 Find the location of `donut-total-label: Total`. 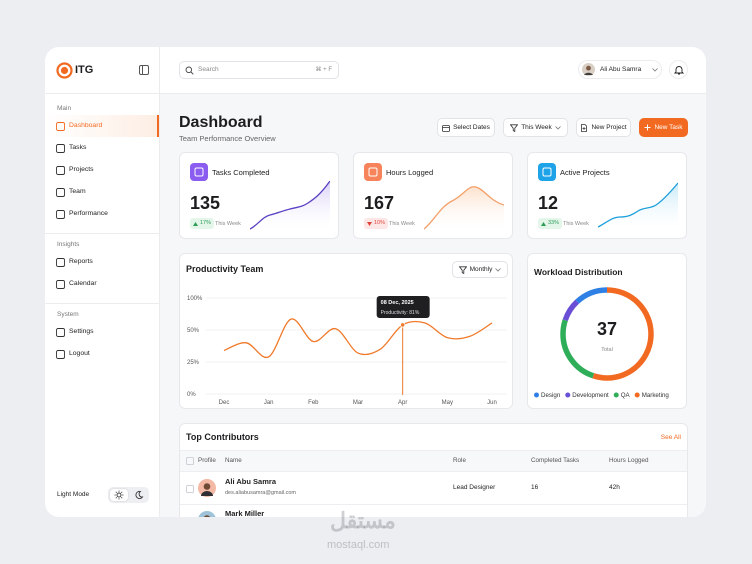

donut-total-label: Total is located at coordinates (607, 350).